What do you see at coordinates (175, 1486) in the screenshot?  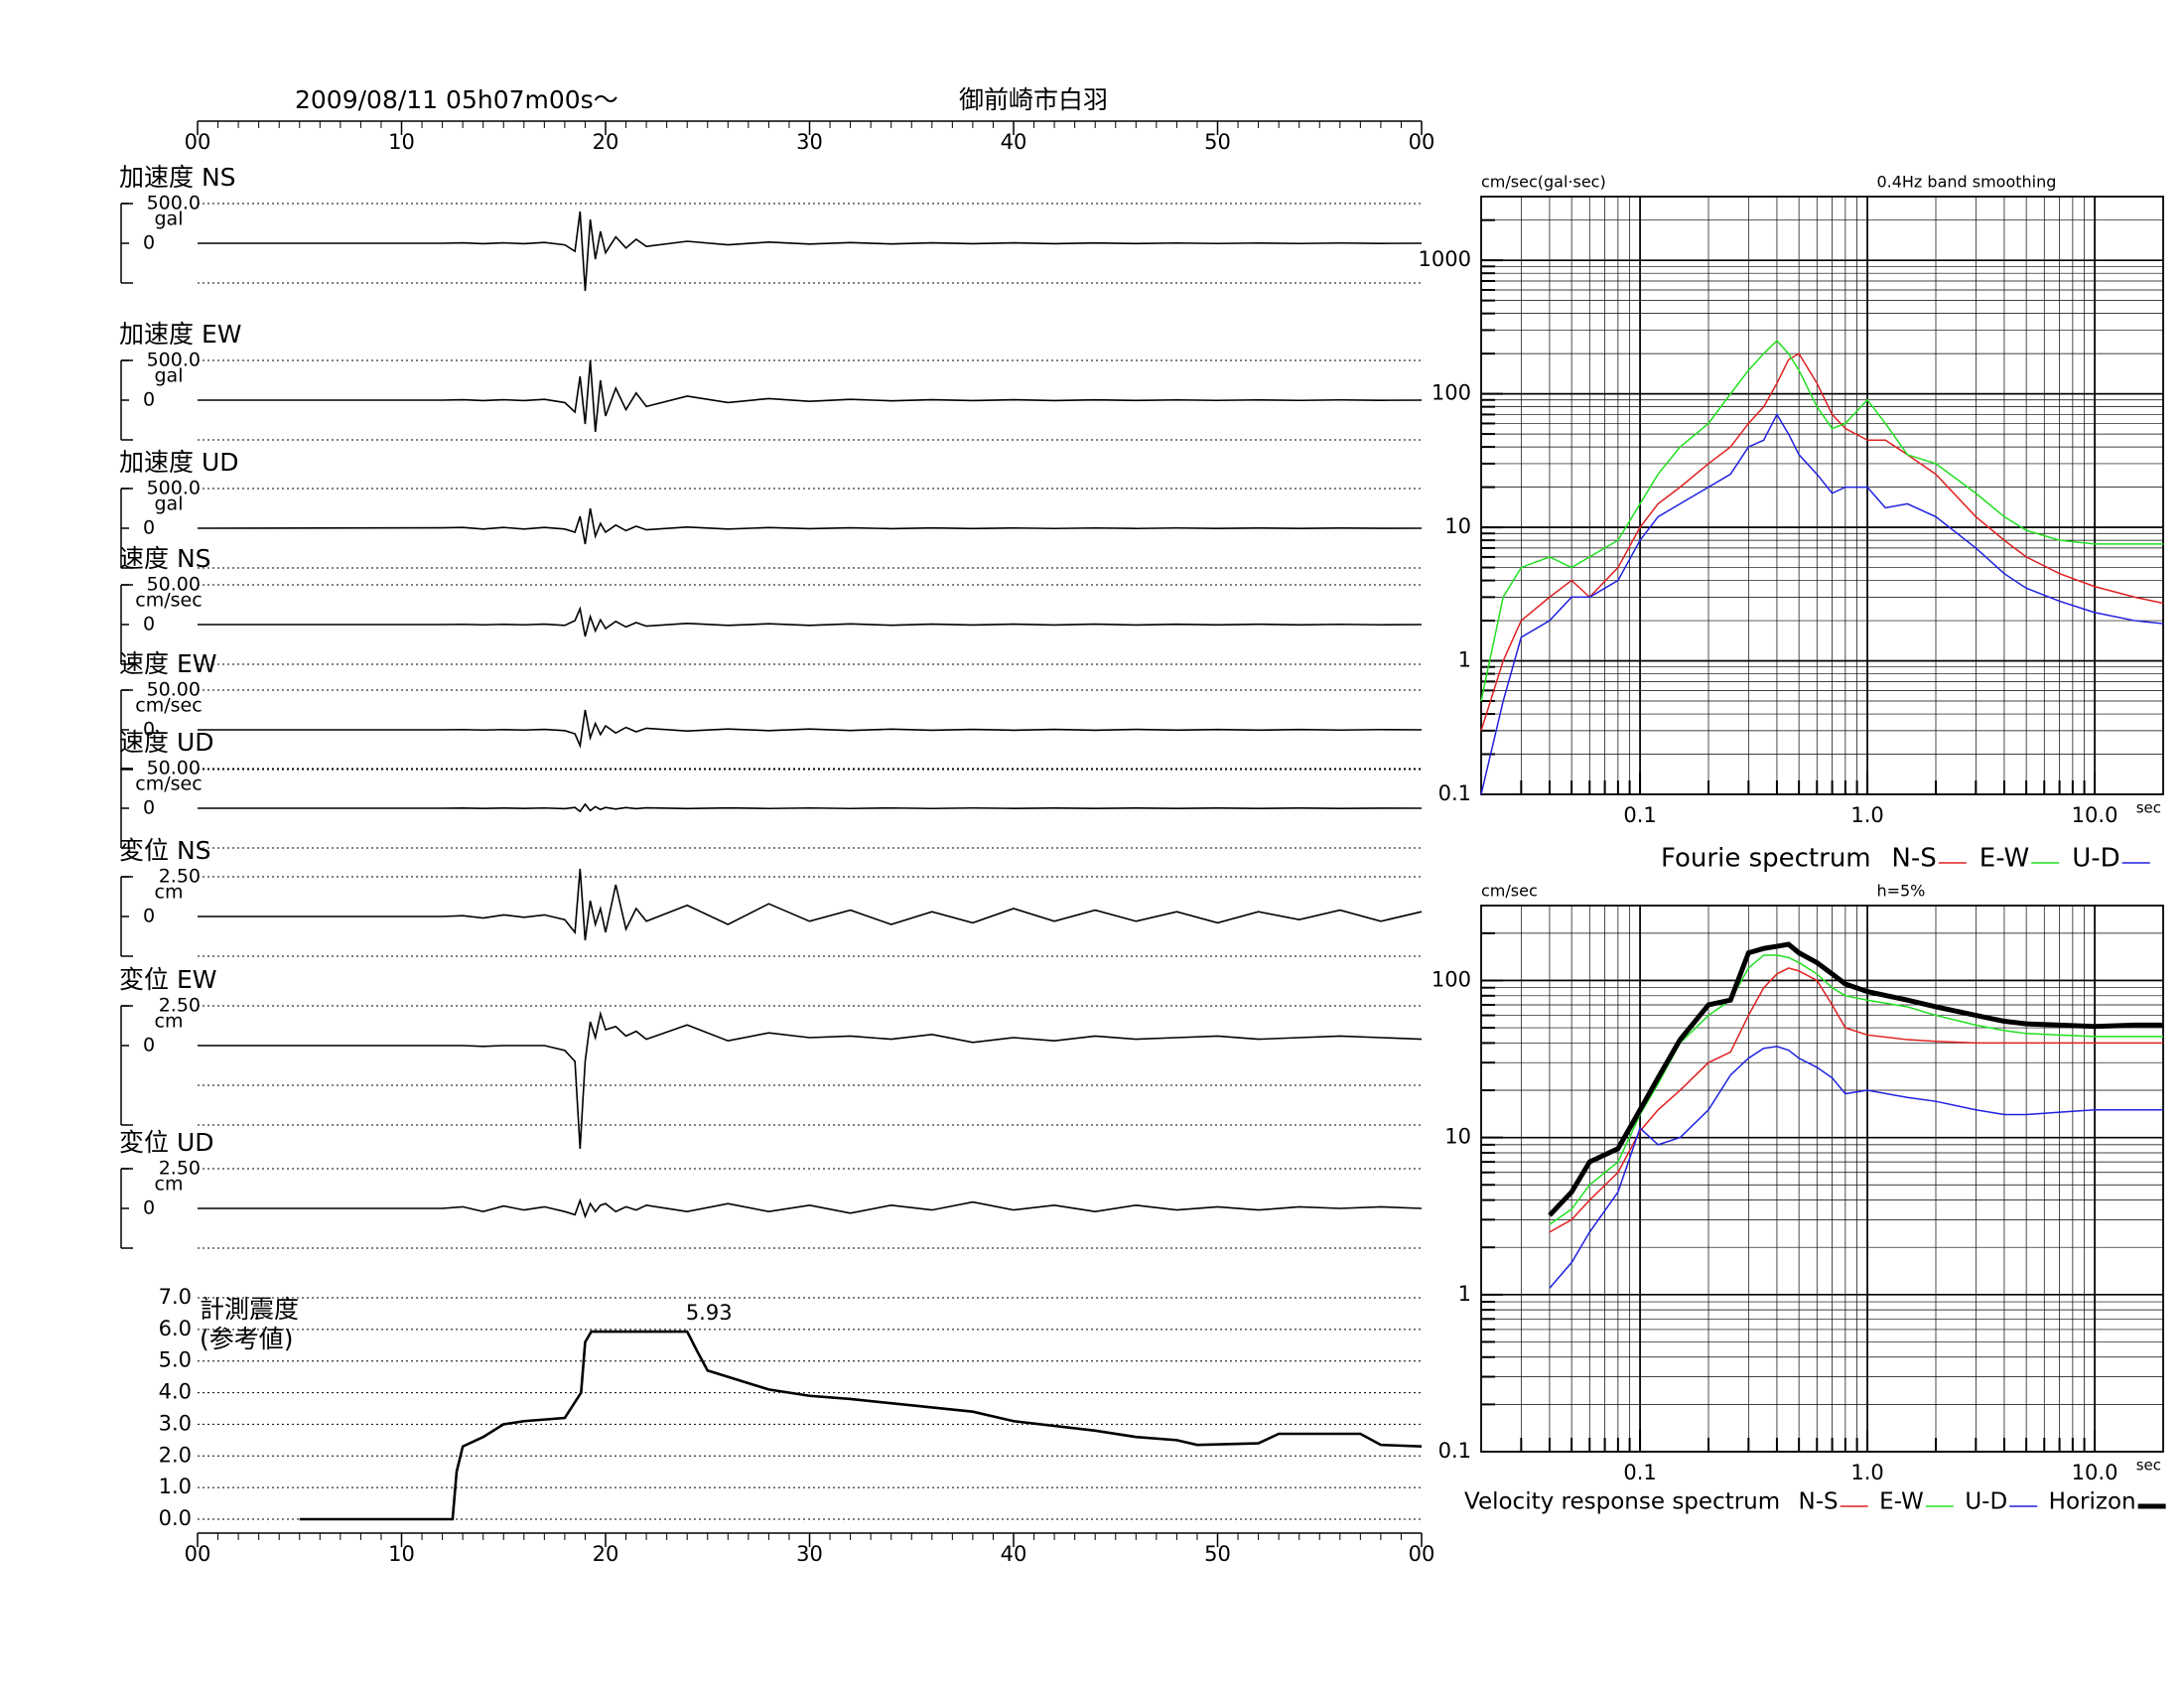 I see `y-tick-label: 1.0` at bounding box center [175, 1486].